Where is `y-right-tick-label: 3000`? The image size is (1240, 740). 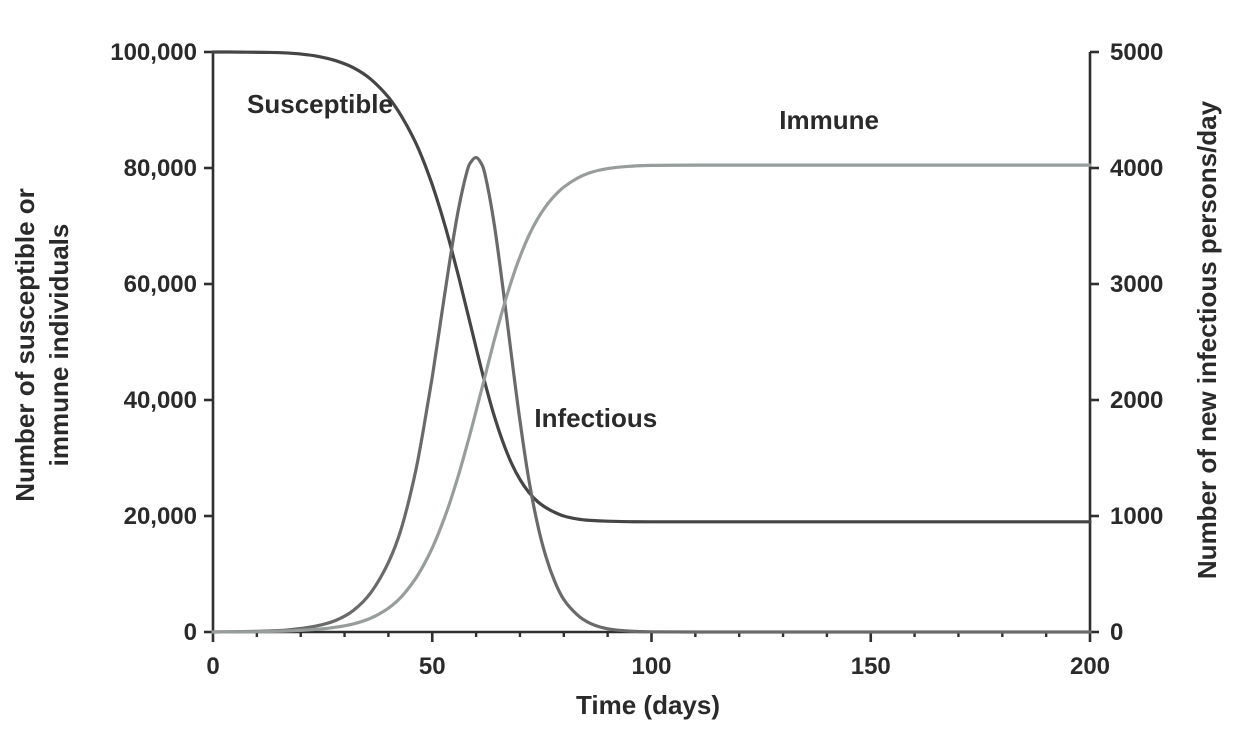
y-right-tick-label: 3000 is located at coordinates (1136, 284).